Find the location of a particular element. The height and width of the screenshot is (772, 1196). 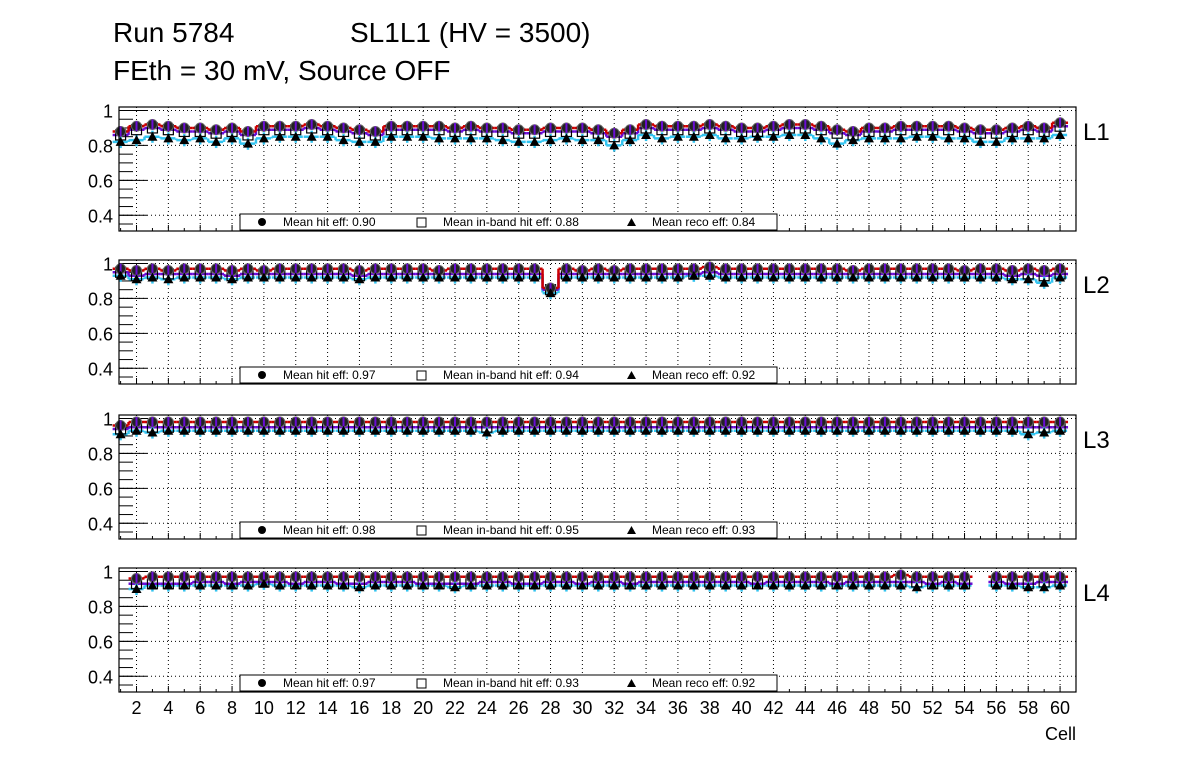

legend-reco-label: Mean reco eff: 0.93 is located at coordinates (704, 530).